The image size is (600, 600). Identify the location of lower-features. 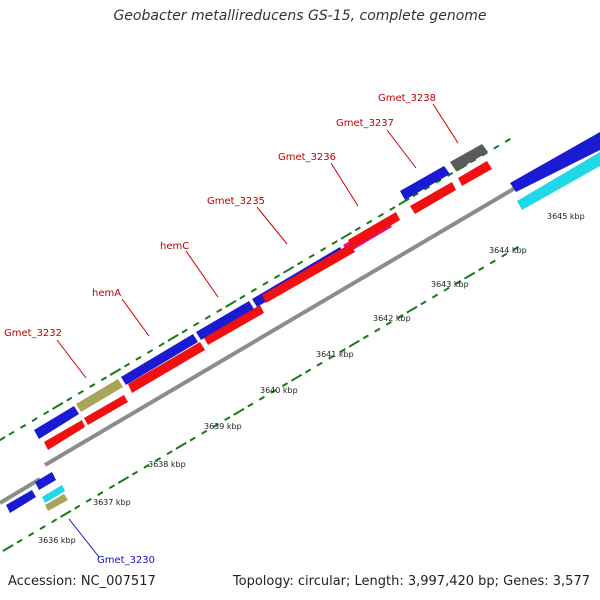
(37, 492).